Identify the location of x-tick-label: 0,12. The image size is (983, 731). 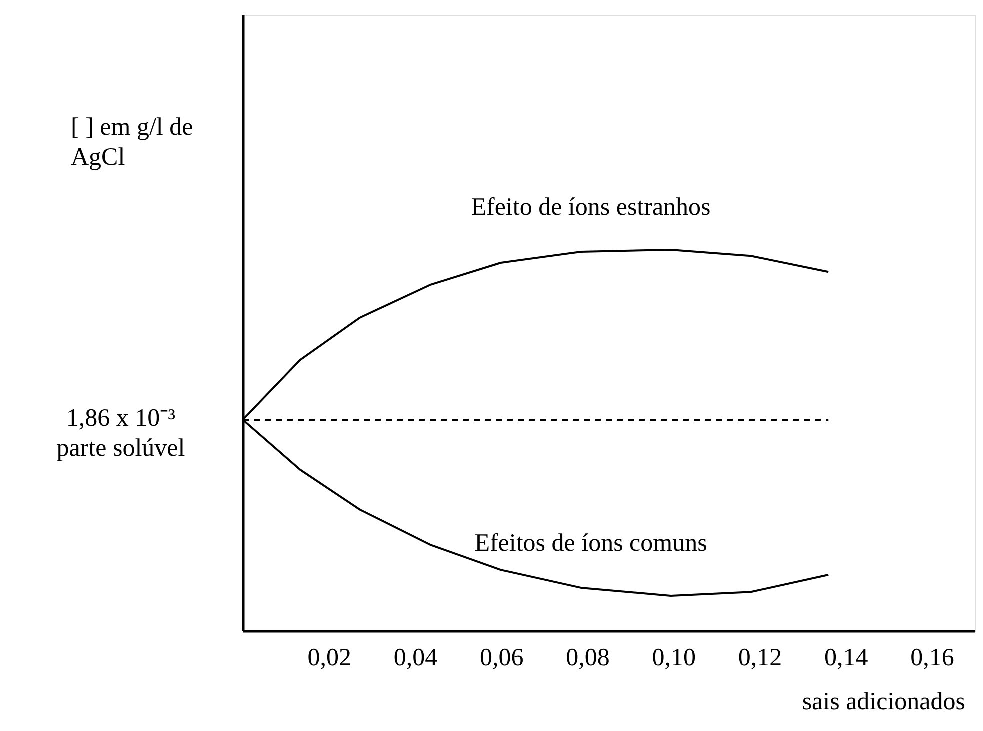
(760, 658).